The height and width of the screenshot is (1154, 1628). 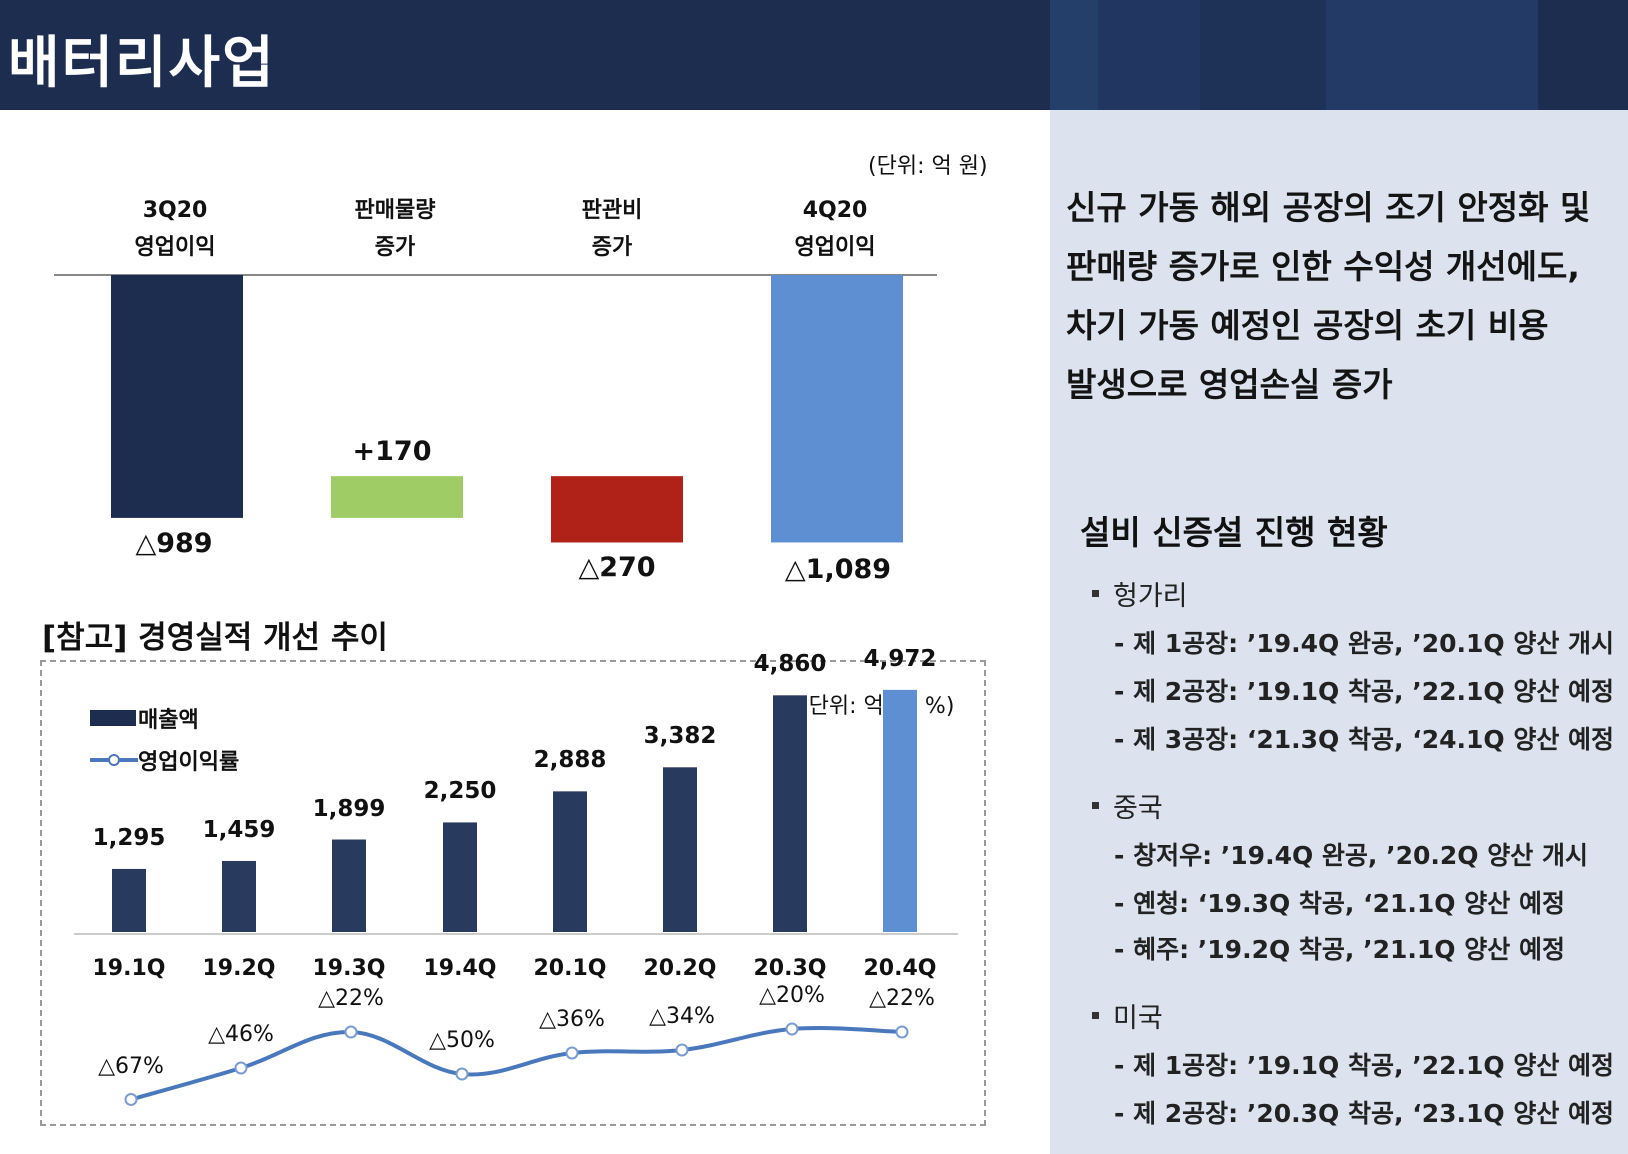 I want to click on quarter-label: 20.1Q, so click(x=570, y=968).